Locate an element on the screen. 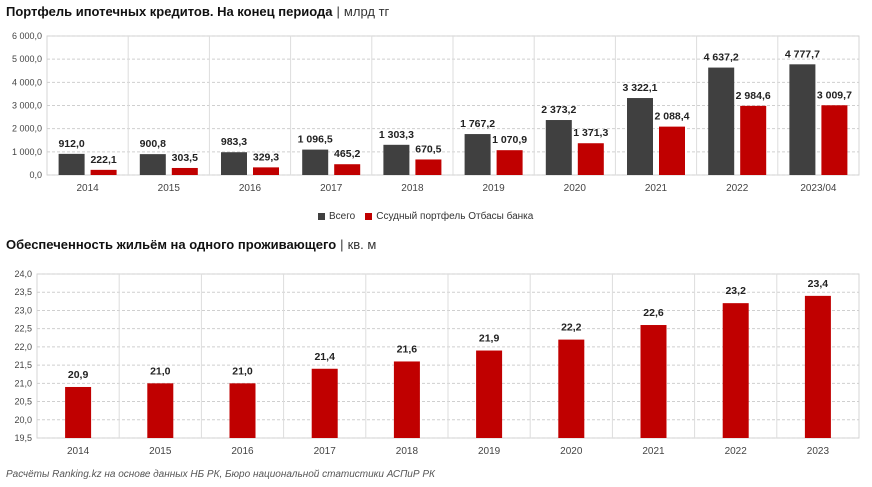 This screenshot has width=872, height=487. legend-item-otbasy: Ссудный портфель Отбасы банка is located at coordinates (449, 216).